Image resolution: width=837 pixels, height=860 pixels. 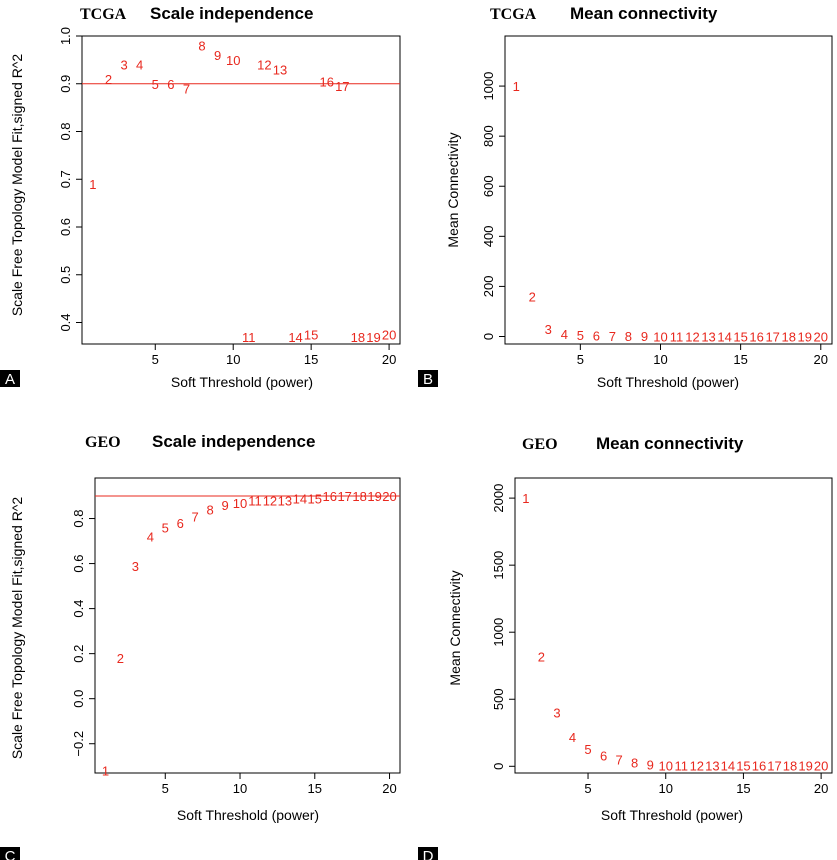 I want to click on panel-a-point-label: 6, so click(x=170, y=84).